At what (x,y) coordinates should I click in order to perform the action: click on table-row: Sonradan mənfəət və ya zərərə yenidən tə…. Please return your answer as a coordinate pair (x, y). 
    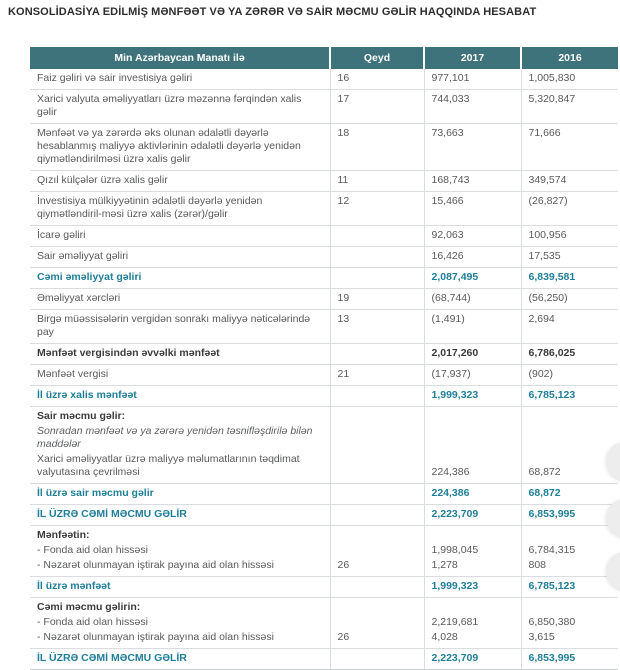
    Looking at the image, I should click on (324, 438).